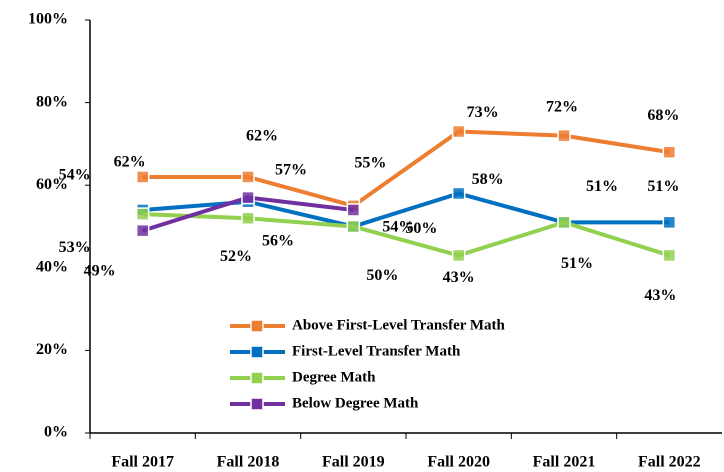 This screenshot has height=472, width=724. I want to click on legend-label: Above First-Level Transfer Math, so click(399, 325).